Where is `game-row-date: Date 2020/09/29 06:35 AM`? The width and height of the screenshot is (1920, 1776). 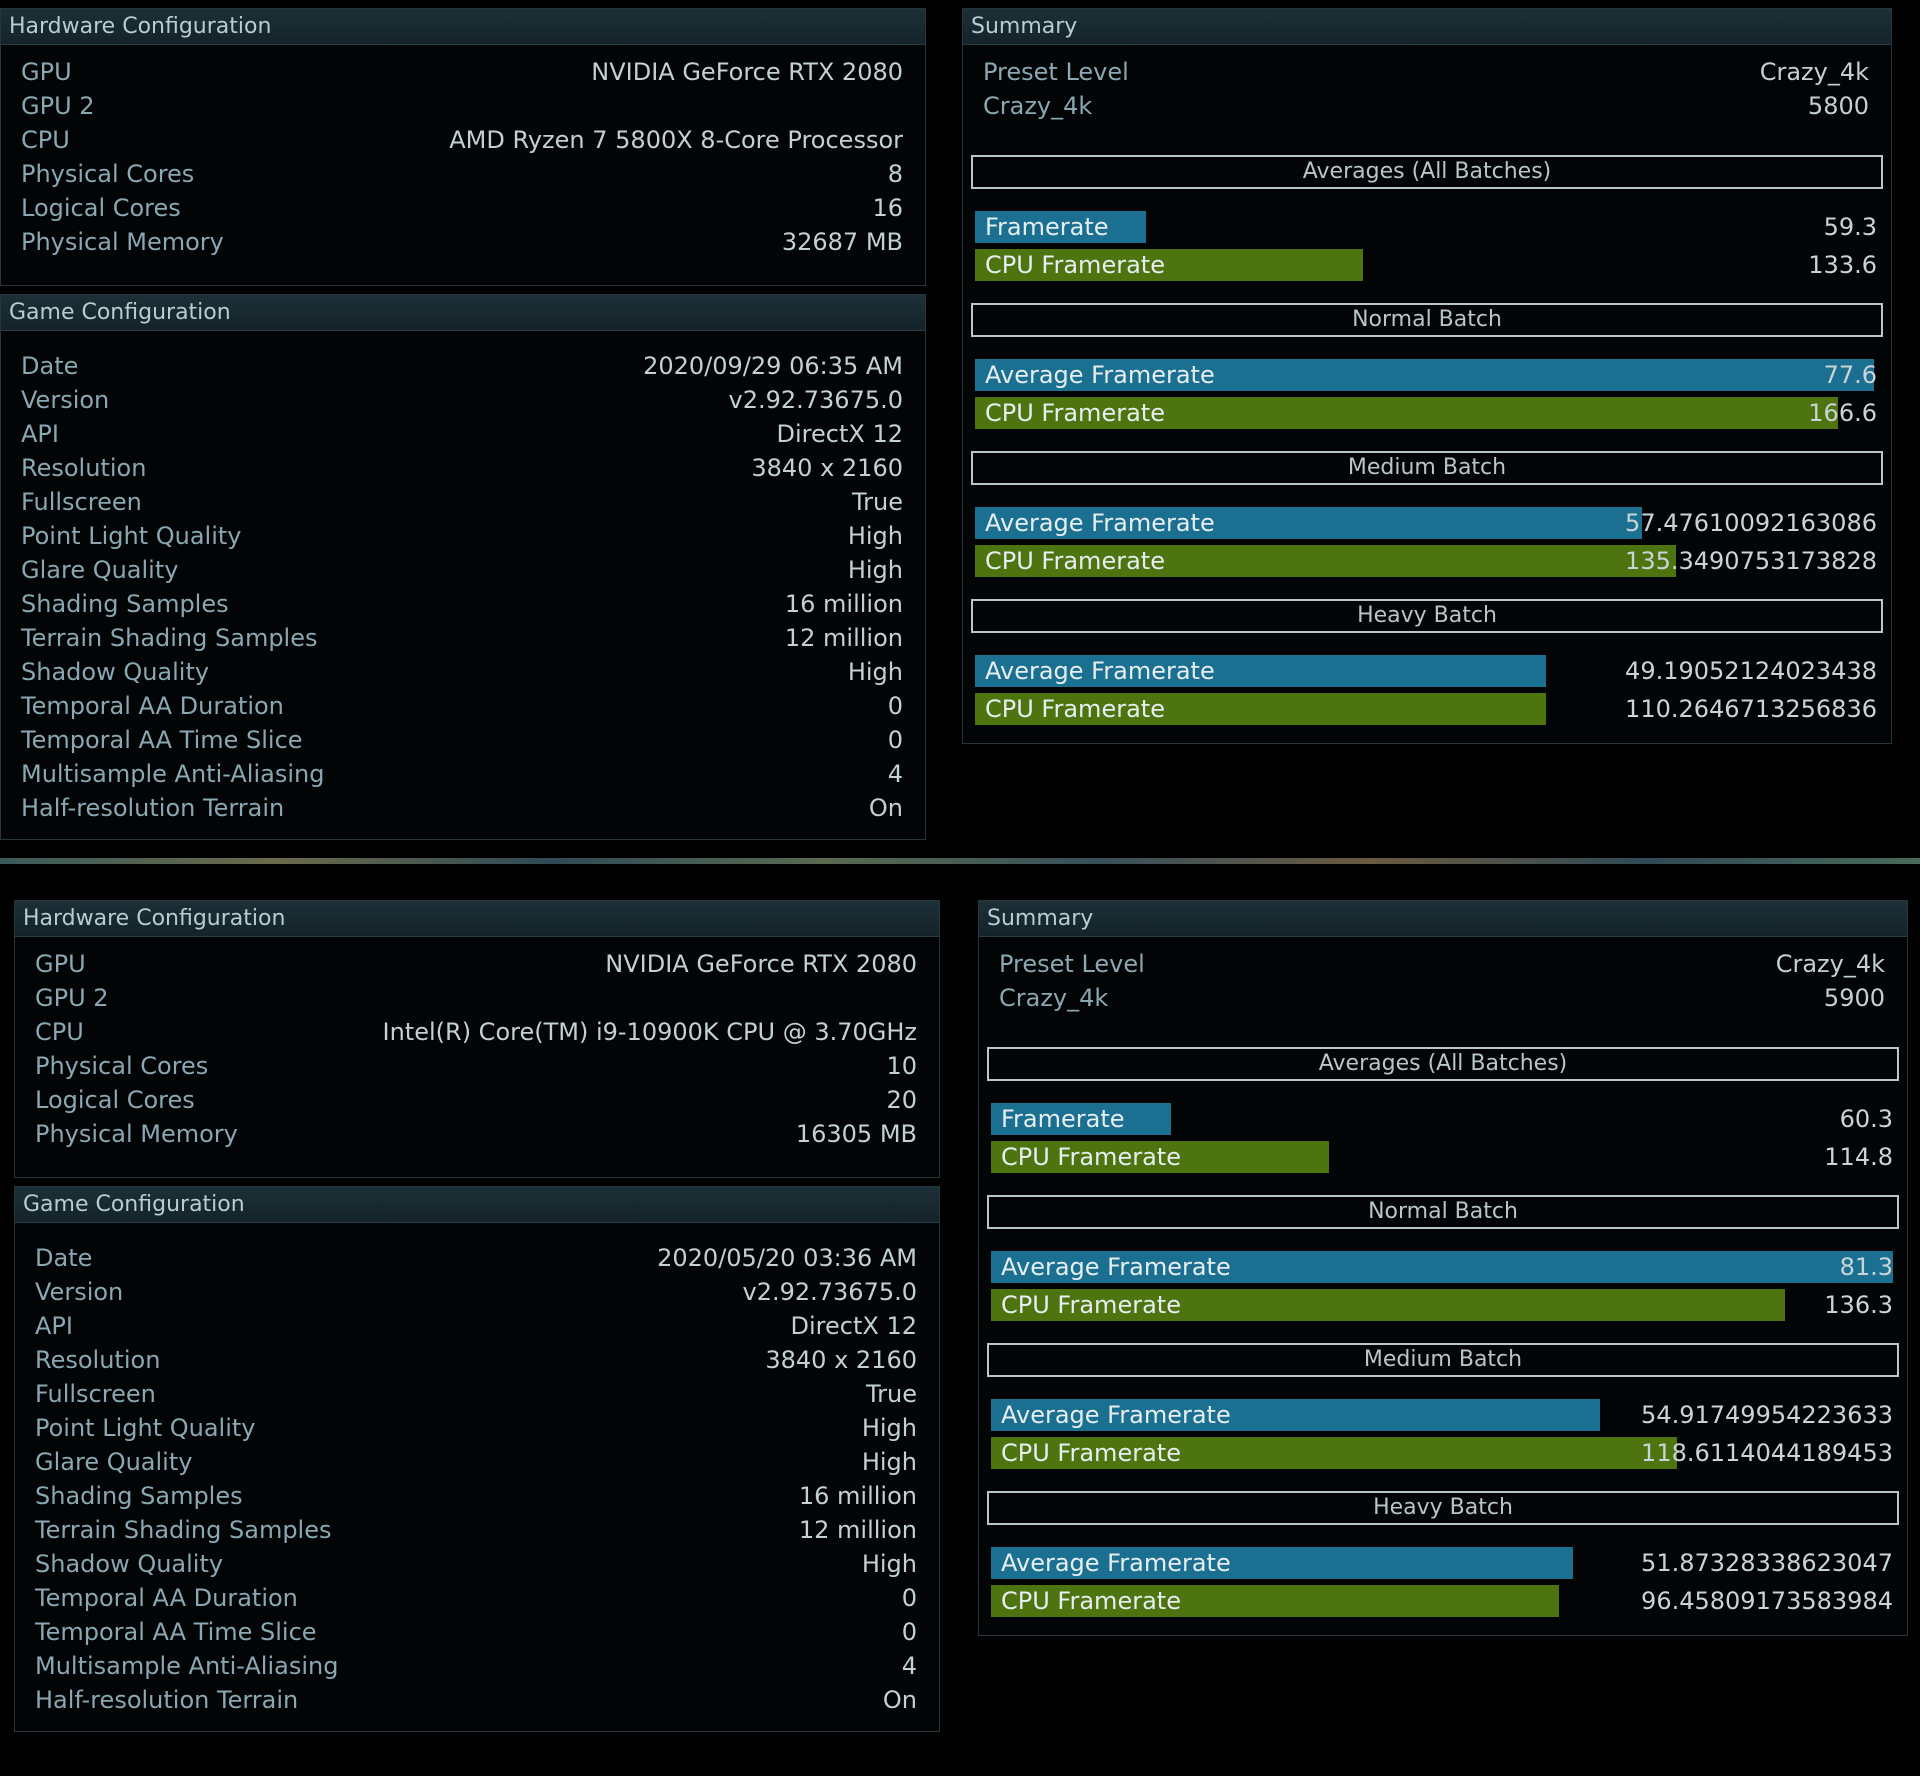
game-row-date: Date 2020/09/29 06:35 AM is located at coordinates (463, 366).